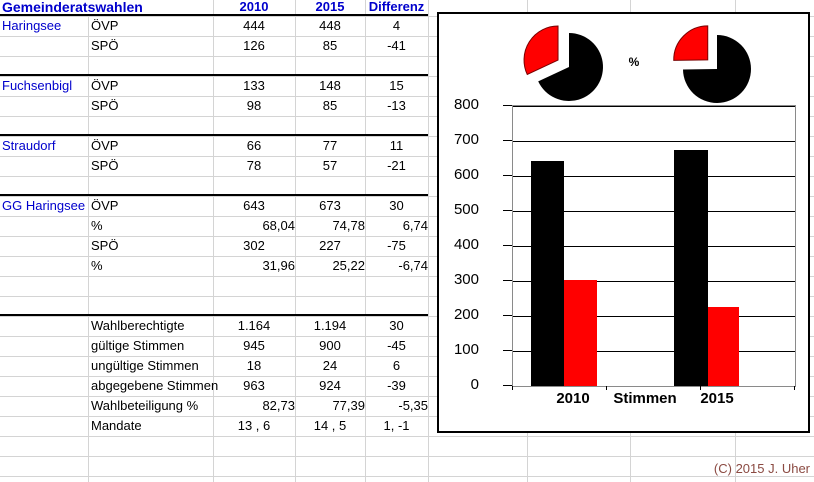 This screenshot has height=482, width=814. What do you see at coordinates (330, 345) in the screenshot?
I see `sheet-cell: 900` at bounding box center [330, 345].